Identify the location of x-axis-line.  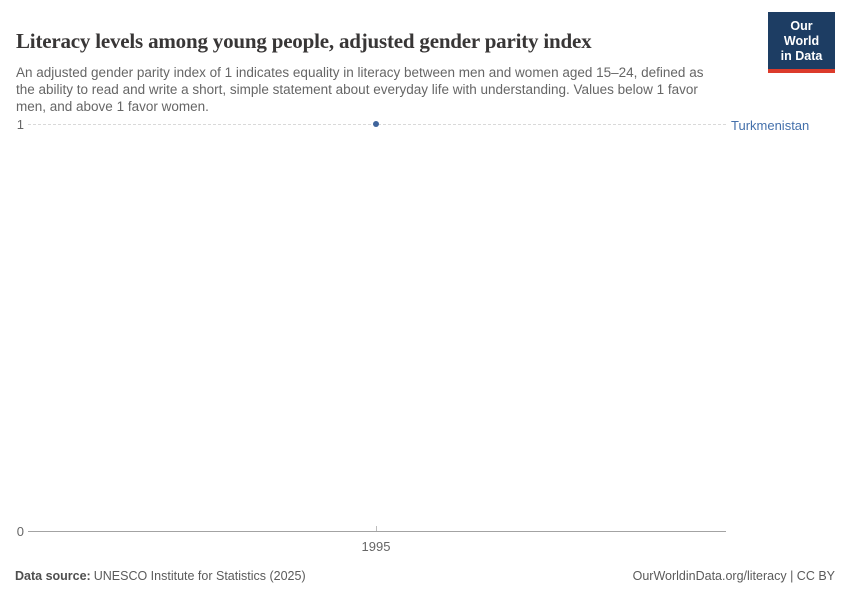
(377, 531).